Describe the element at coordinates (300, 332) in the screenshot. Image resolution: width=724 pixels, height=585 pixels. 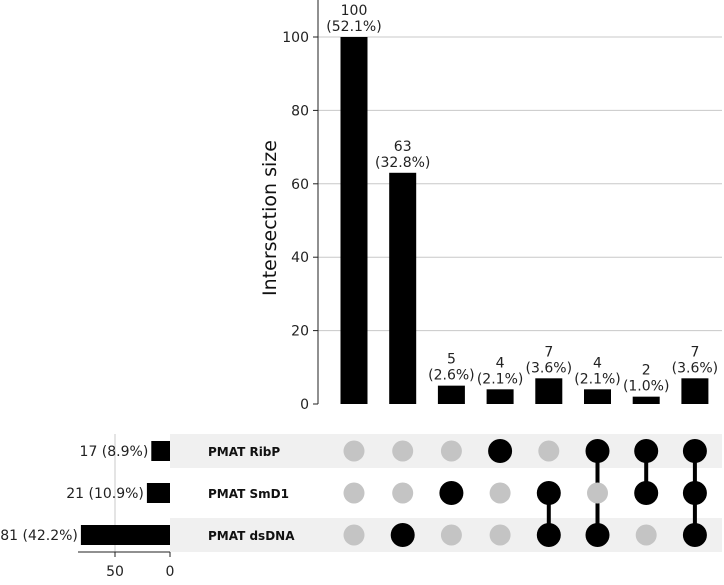
I see `y-tick-label: 20` at that location.